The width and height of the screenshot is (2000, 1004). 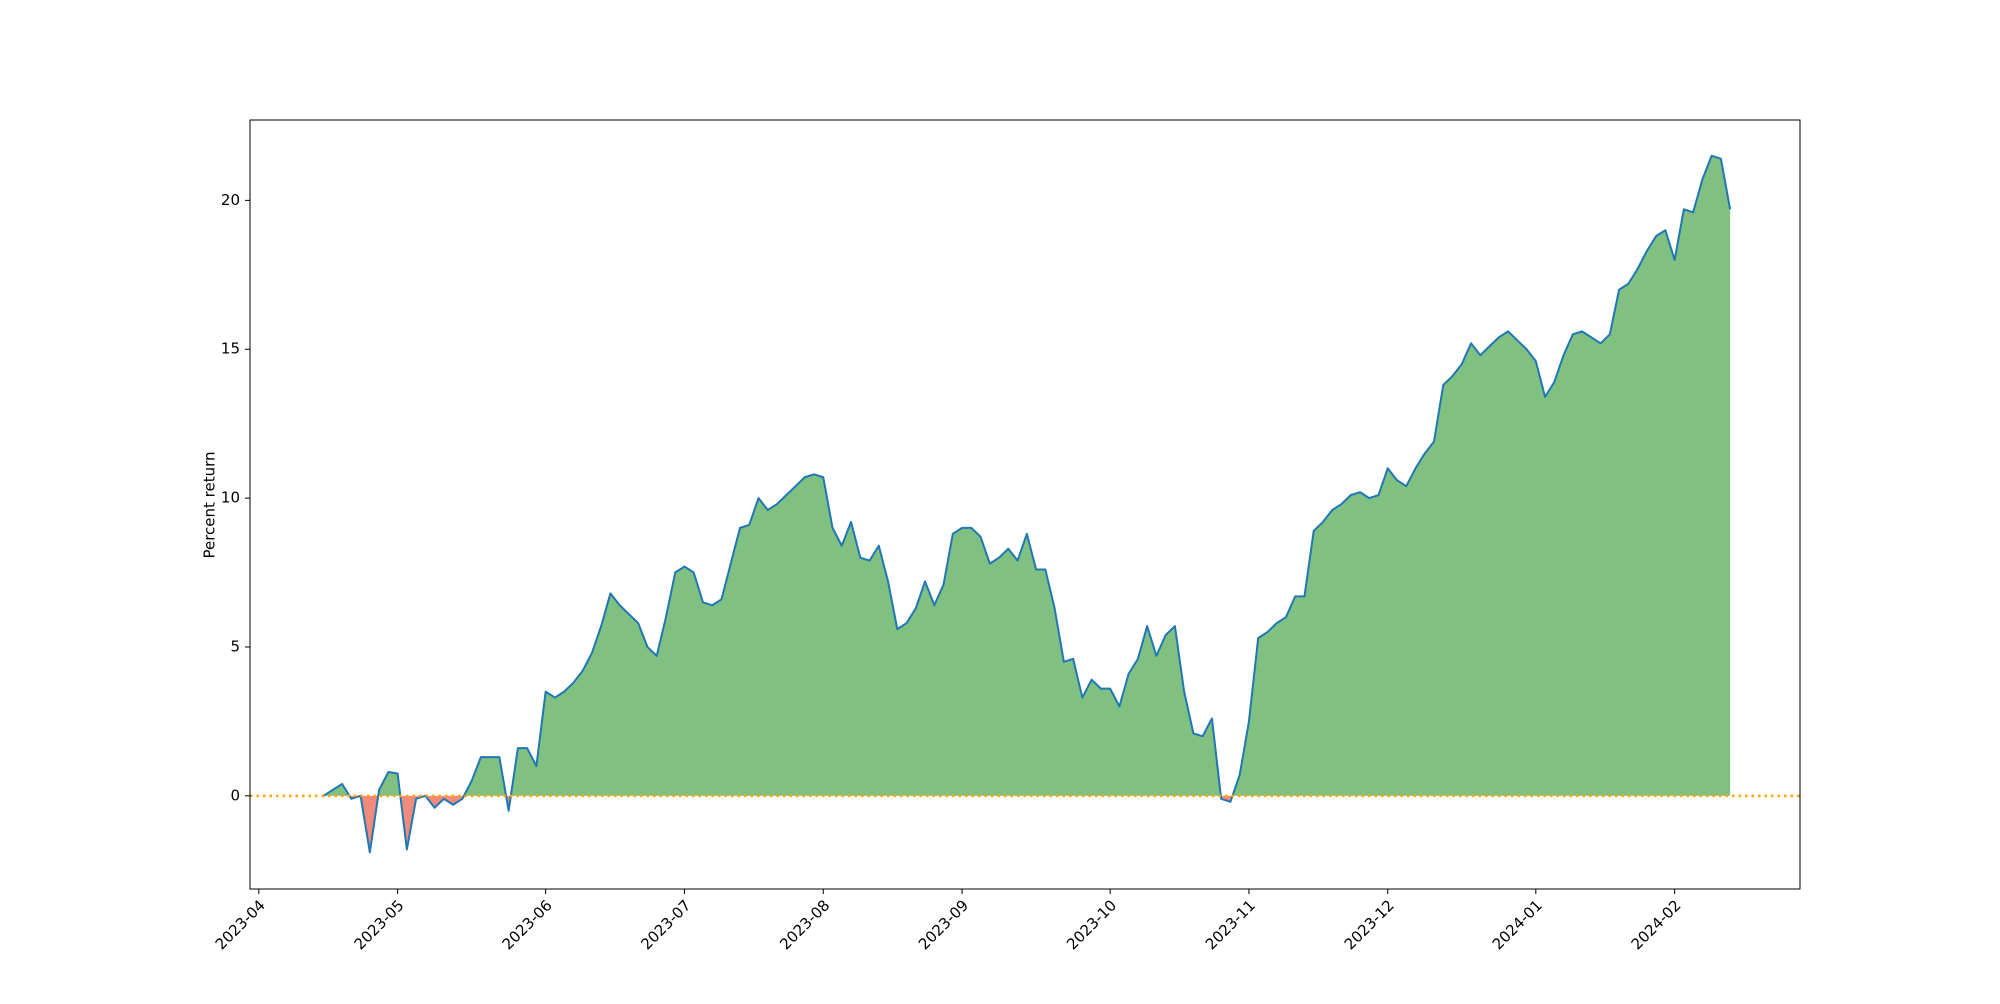 What do you see at coordinates (804, 924) in the screenshot?
I see `x-tick-label: 2023-08` at bounding box center [804, 924].